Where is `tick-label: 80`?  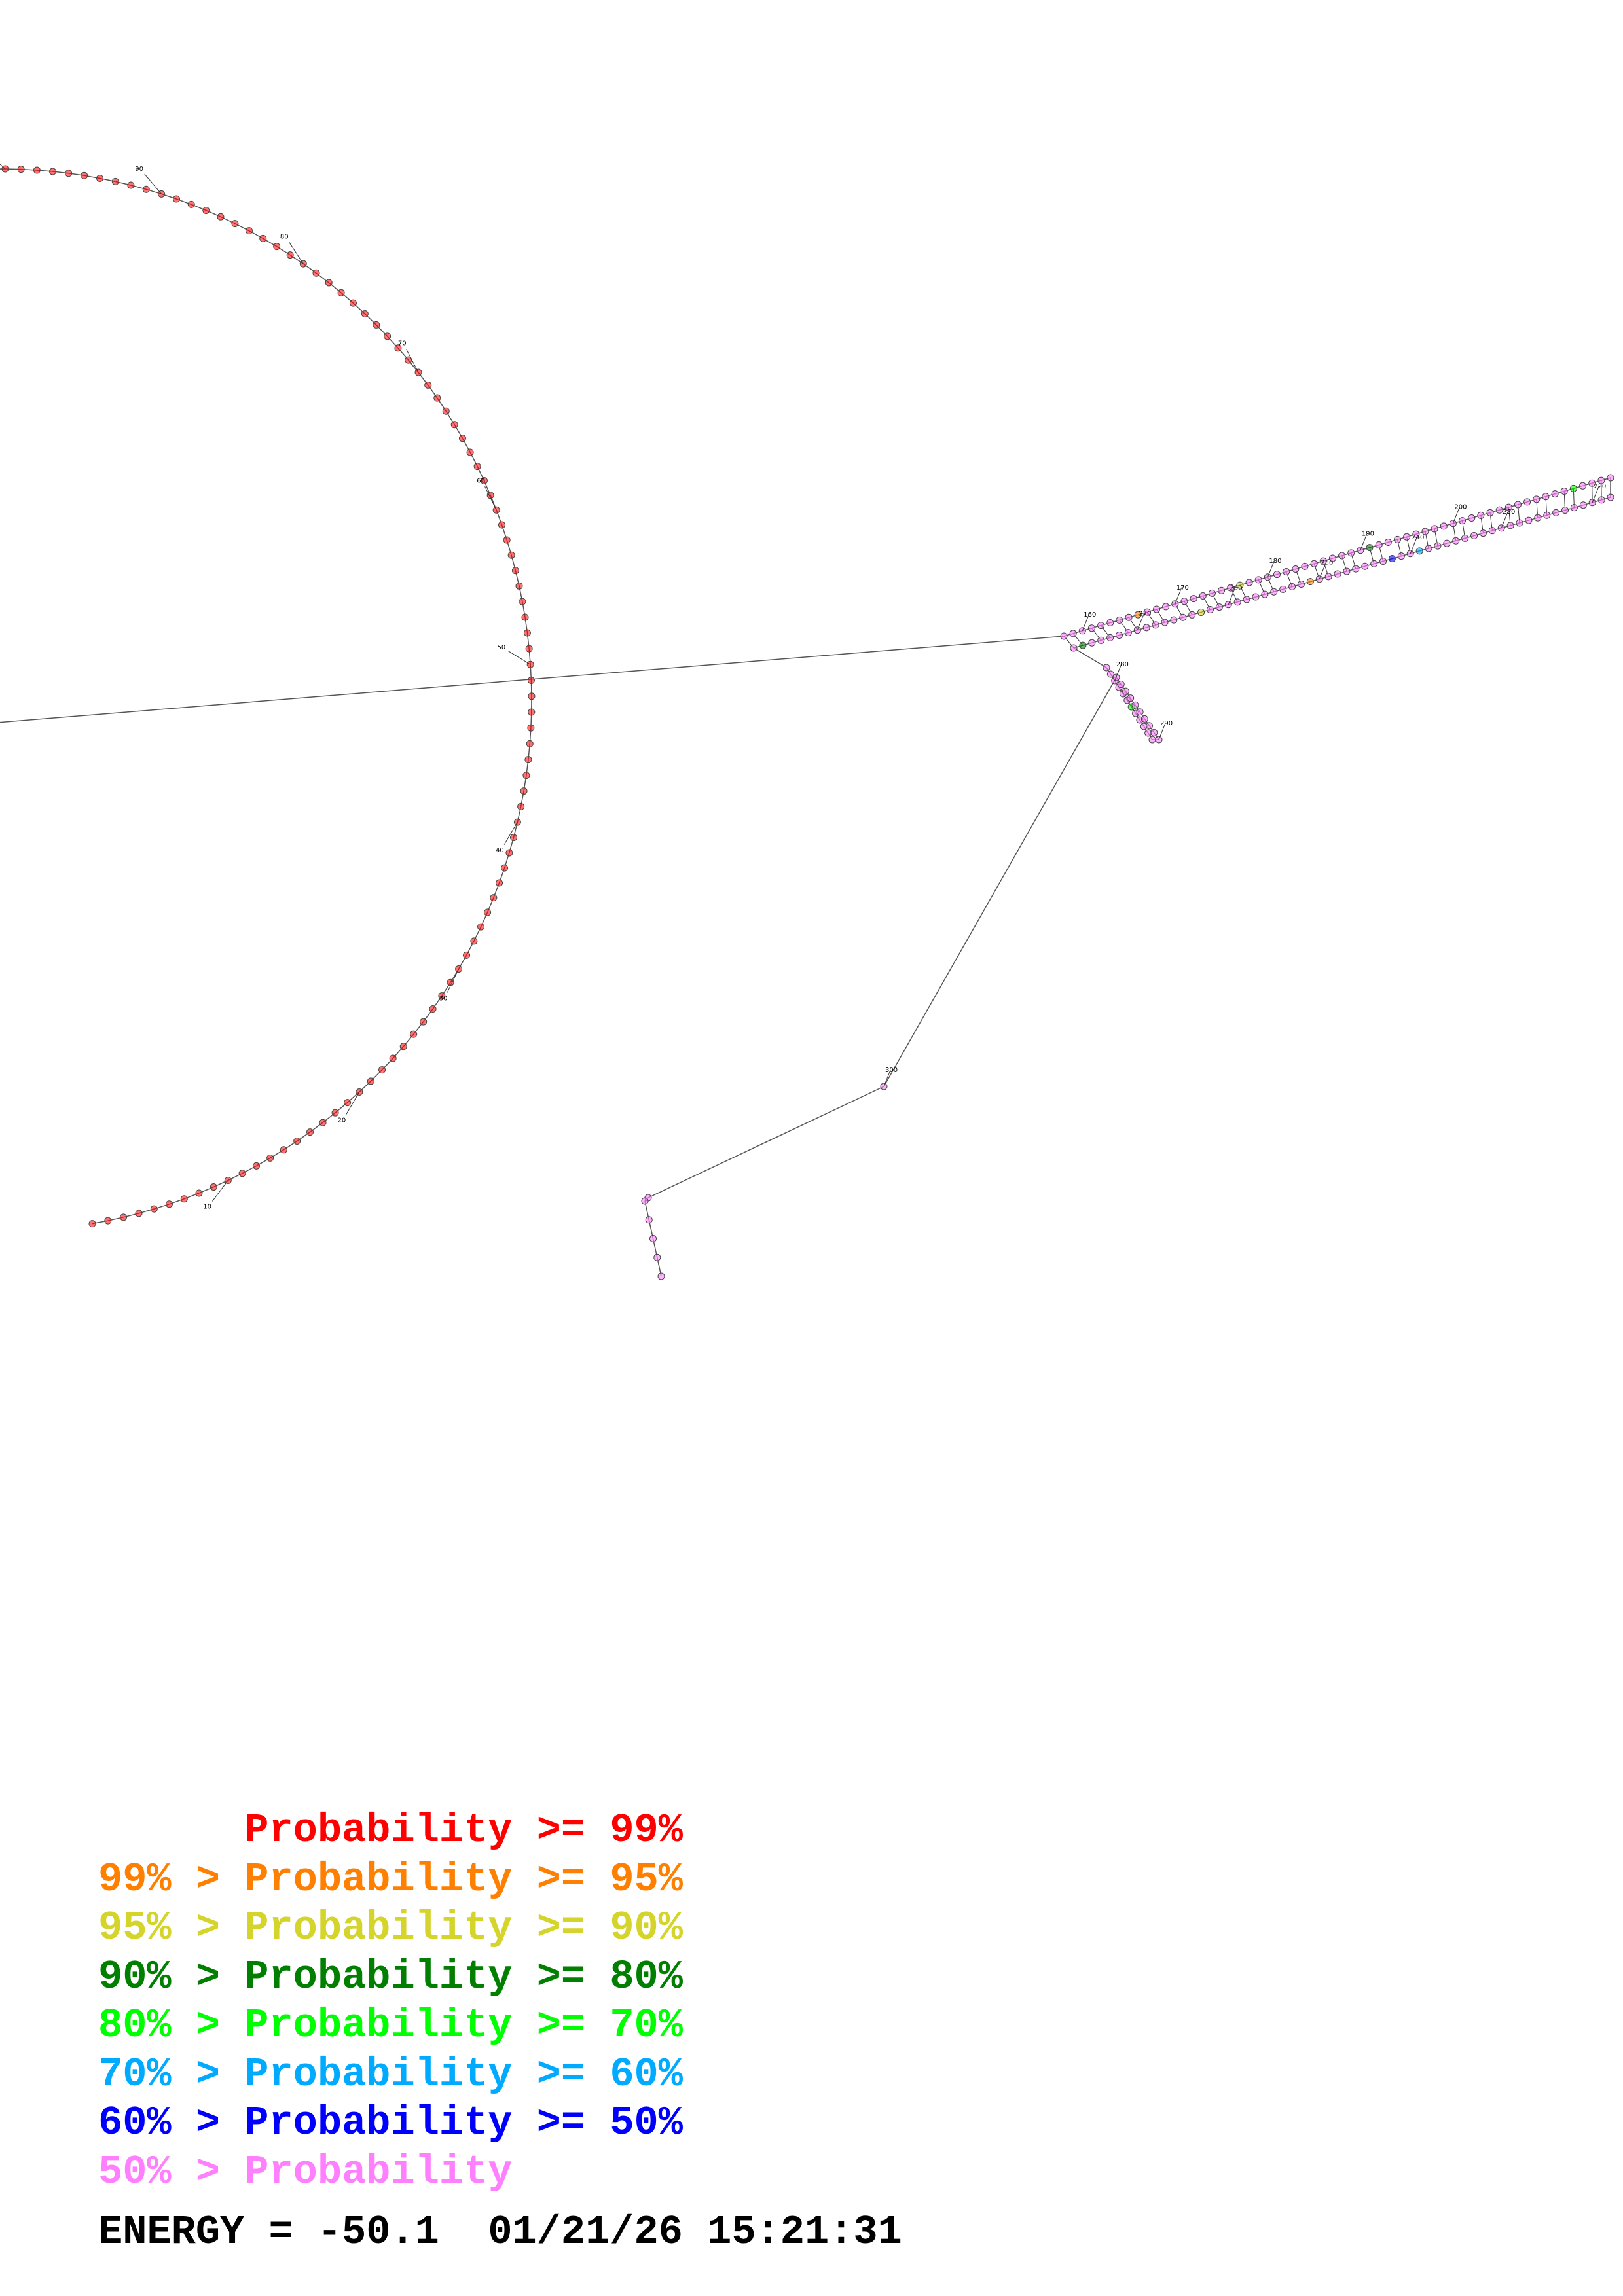
tick-label: 80 is located at coordinates (284, 236).